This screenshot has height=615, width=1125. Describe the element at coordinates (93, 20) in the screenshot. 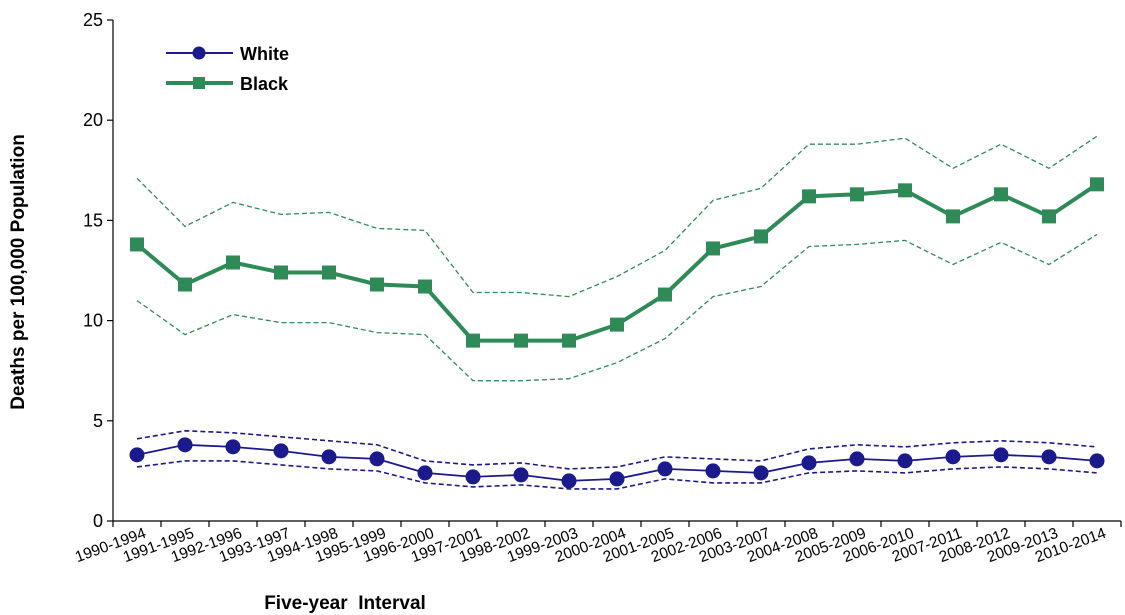

I see `y-tick-label: 25` at that location.